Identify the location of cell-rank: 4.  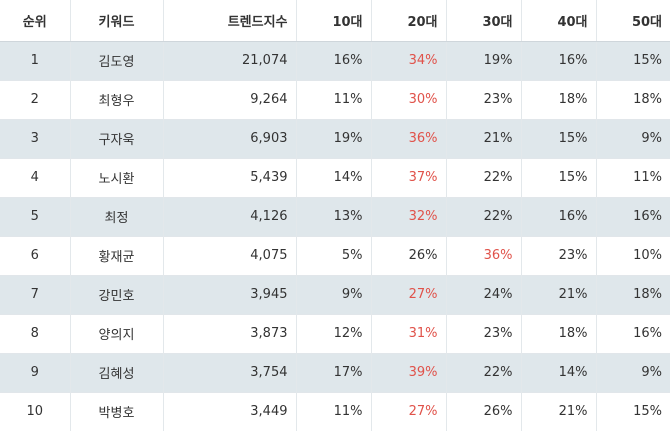
(35, 177).